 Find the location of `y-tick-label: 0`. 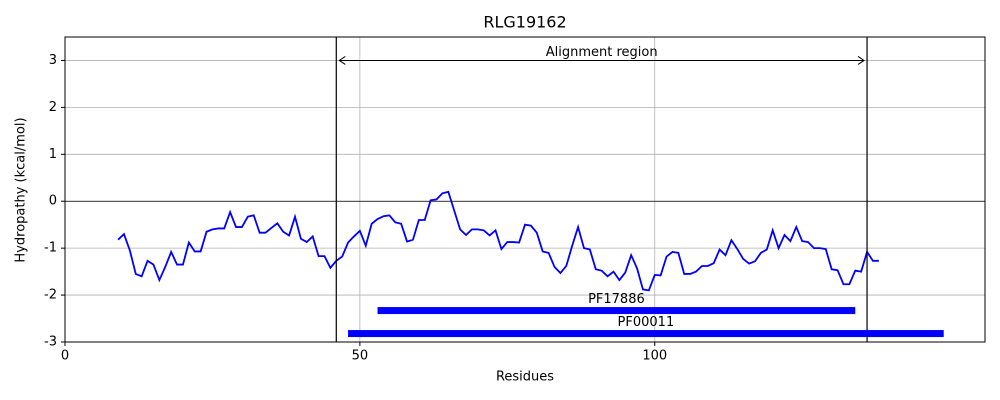

y-tick-label: 0 is located at coordinates (53, 201).